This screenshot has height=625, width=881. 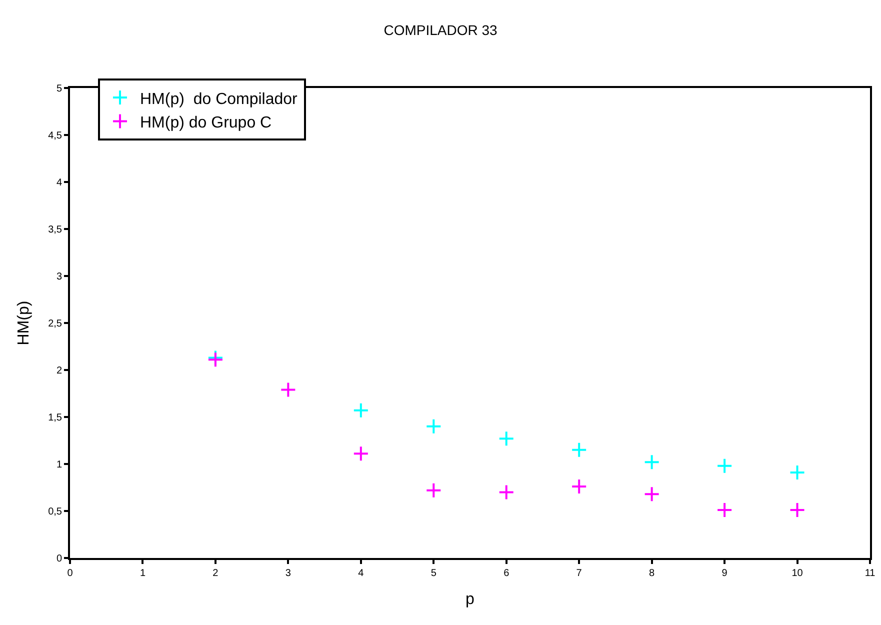 I want to click on x-axis-title: p, so click(x=470, y=599).